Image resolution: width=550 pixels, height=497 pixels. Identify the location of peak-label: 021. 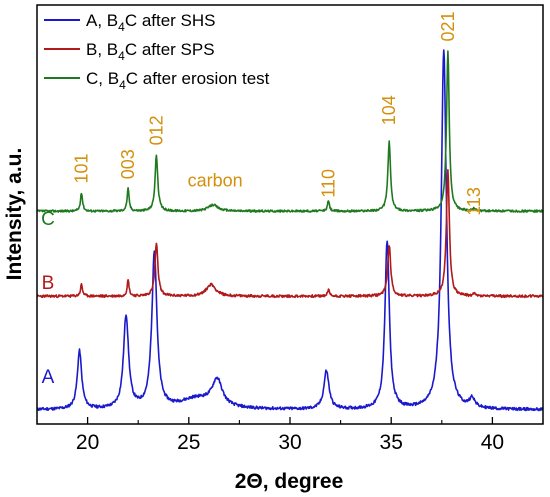
(448, 26).